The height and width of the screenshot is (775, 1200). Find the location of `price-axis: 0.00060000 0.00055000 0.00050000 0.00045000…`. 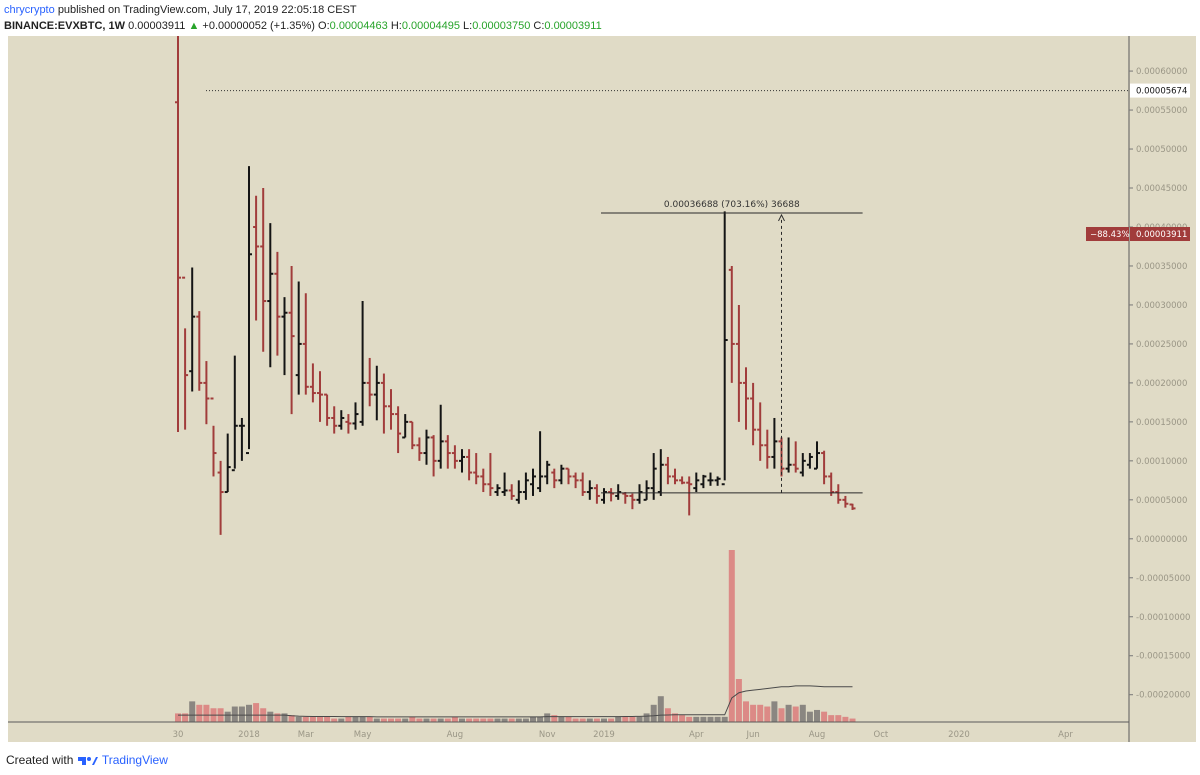

price-axis: 0.00060000 0.00055000 0.00050000 0.00045000… is located at coordinates (1138, 389).